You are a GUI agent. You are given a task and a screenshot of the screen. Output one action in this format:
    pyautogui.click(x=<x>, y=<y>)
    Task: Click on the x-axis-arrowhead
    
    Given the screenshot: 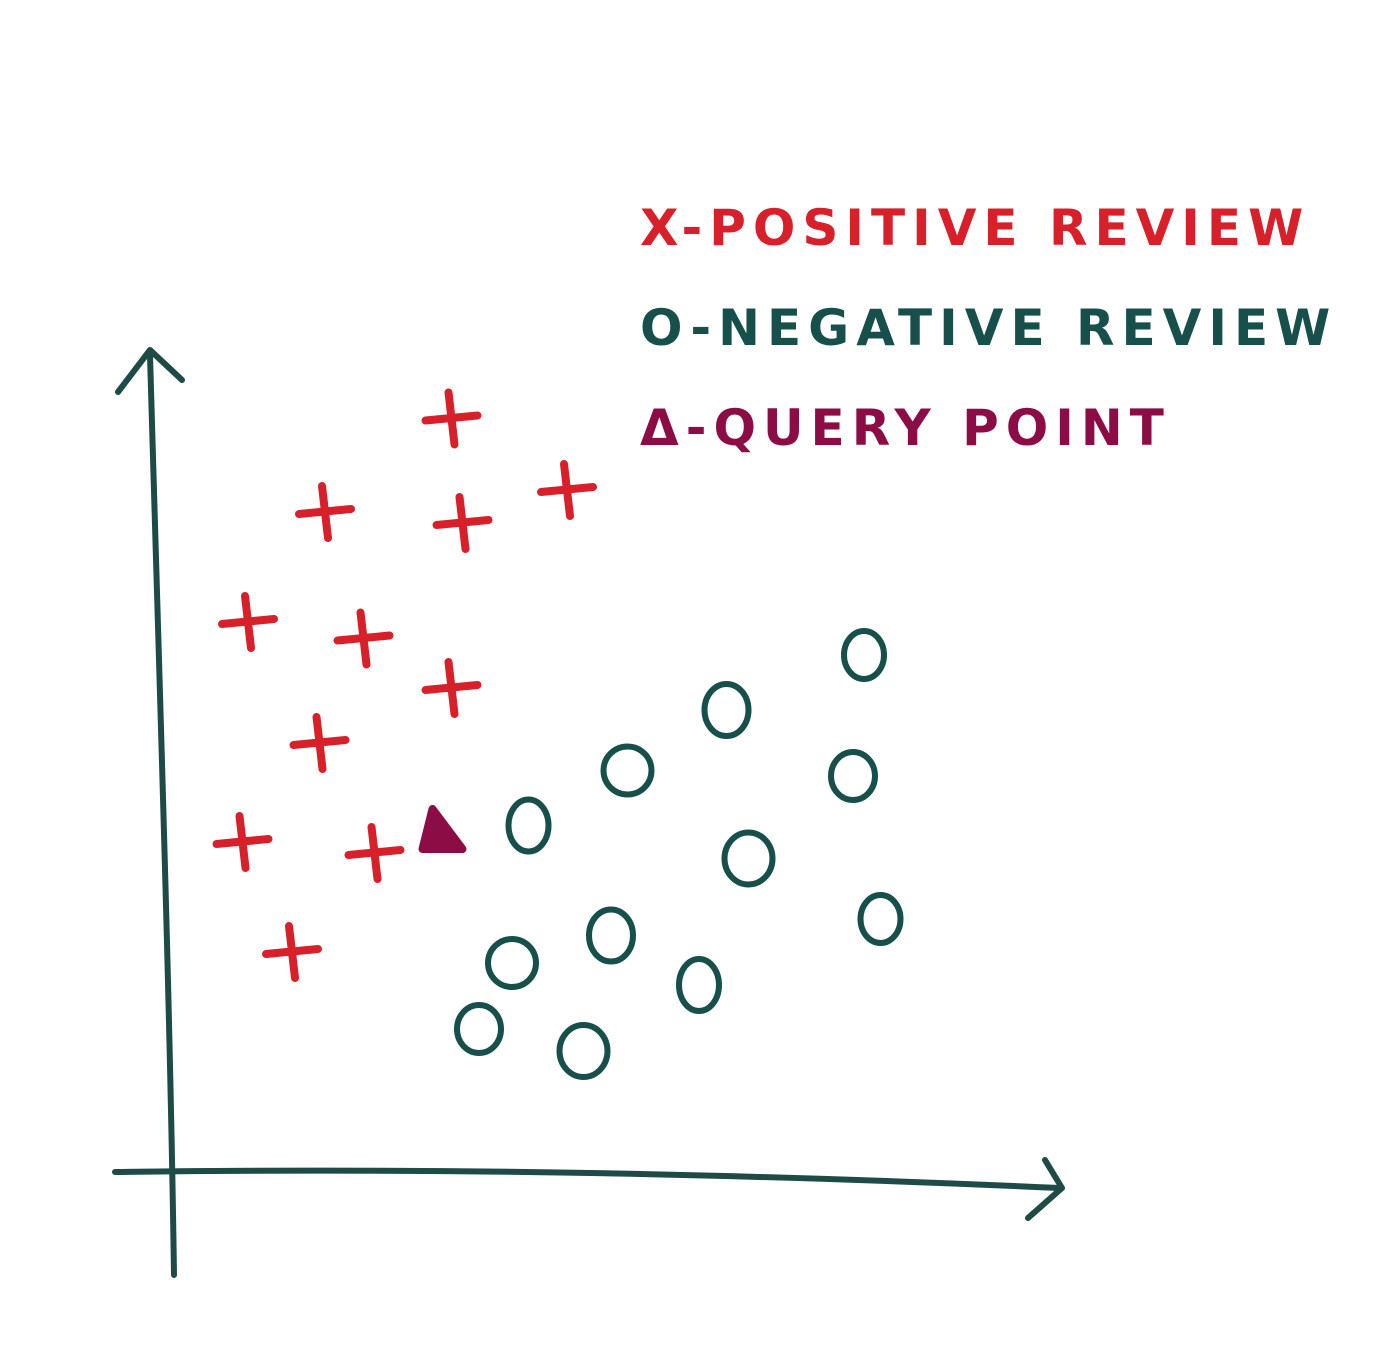 What is the action you would take?
    pyautogui.click(x=1045, y=1189)
    